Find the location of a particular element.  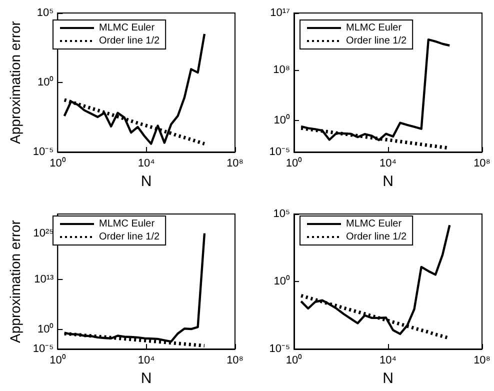

line-series is located at coordinates (134, 88).